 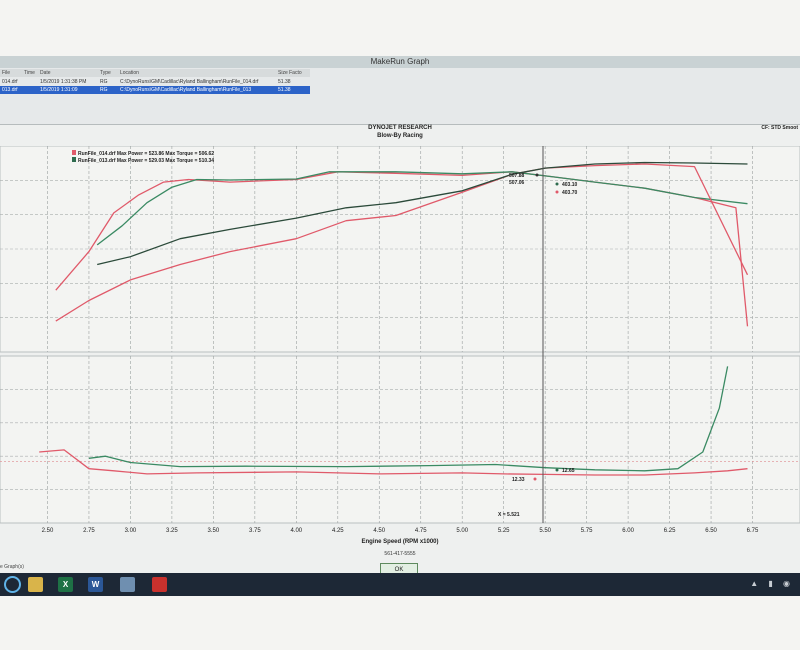 What do you see at coordinates (65, 584) in the screenshot?
I see `excel-icon: X` at bounding box center [65, 584].